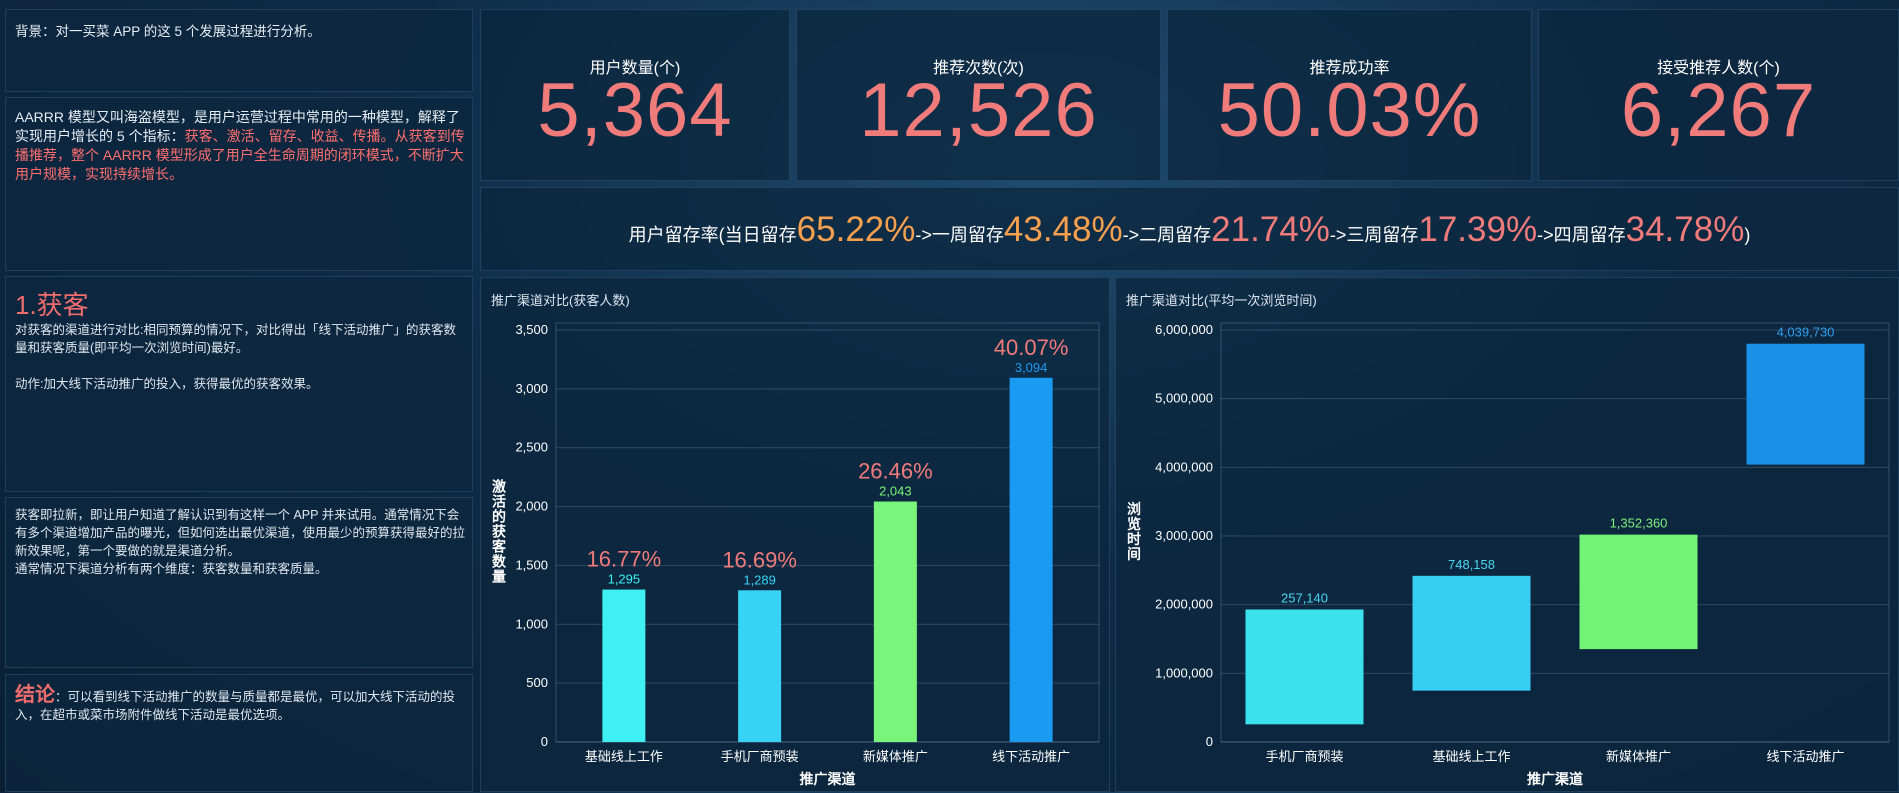  What do you see at coordinates (499, 502) in the screenshot?
I see `chart1-ylabel-char: 活` at bounding box center [499, 502].